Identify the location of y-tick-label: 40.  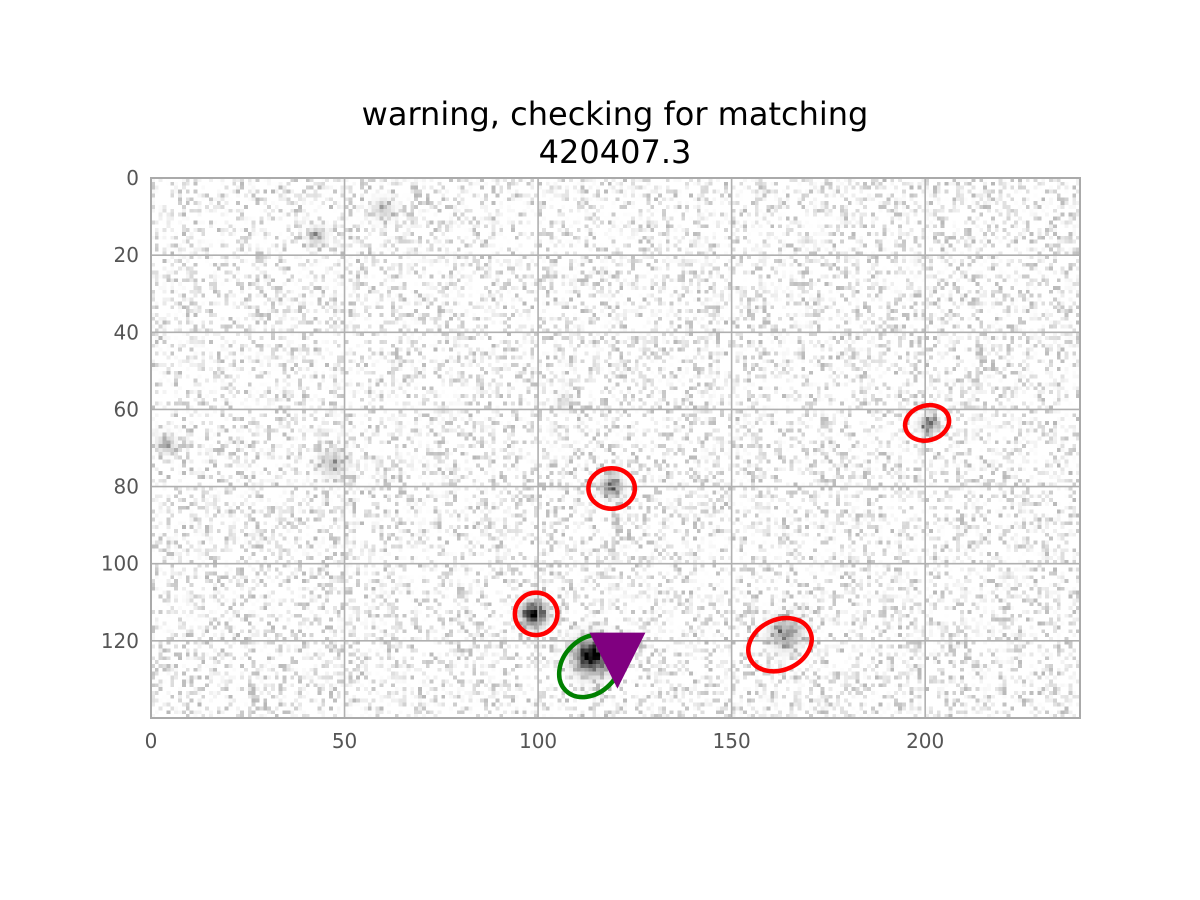
(126, 332).